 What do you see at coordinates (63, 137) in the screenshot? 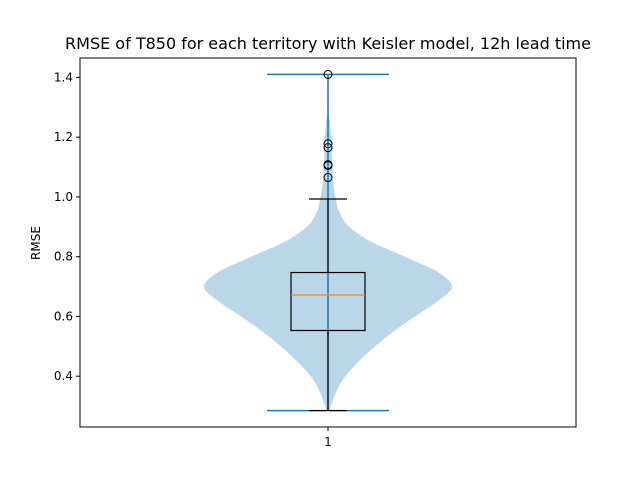
I see `y-tick-label: 1.2` at bounding box center [63, 137].